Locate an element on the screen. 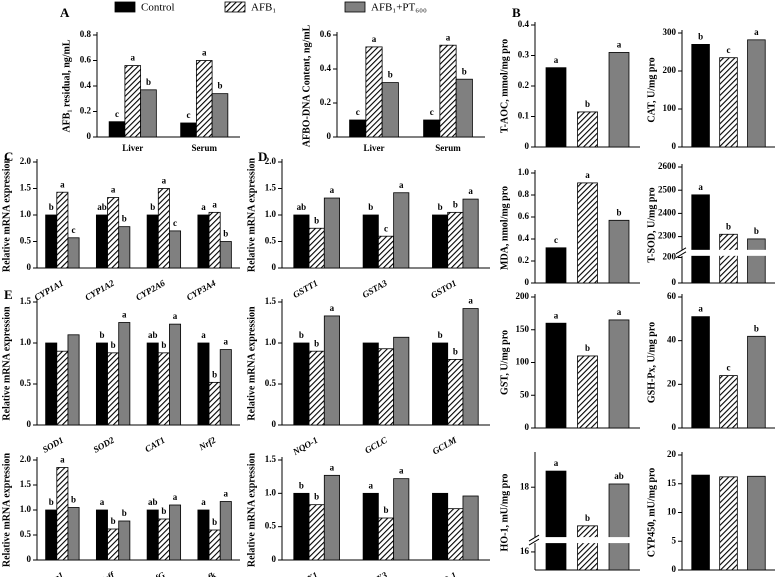  panel-label: B is located at coordinates (516, 12).